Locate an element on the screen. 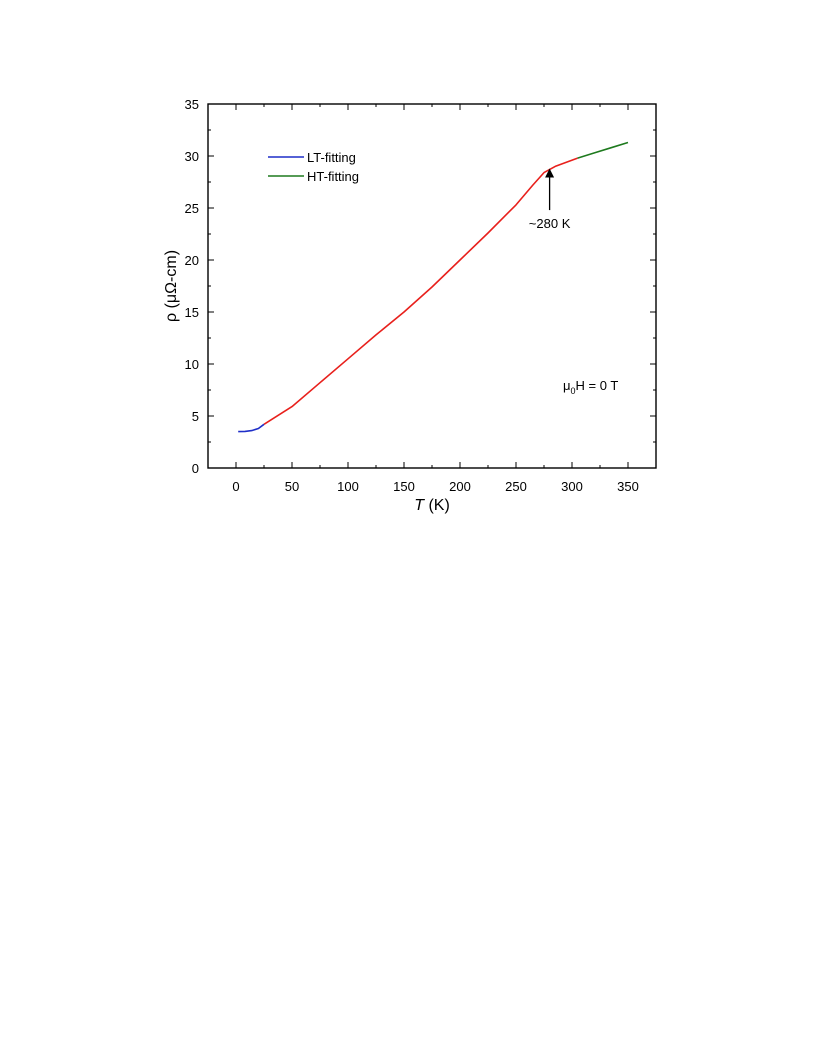  data-series is located at coordinates (433, 287).